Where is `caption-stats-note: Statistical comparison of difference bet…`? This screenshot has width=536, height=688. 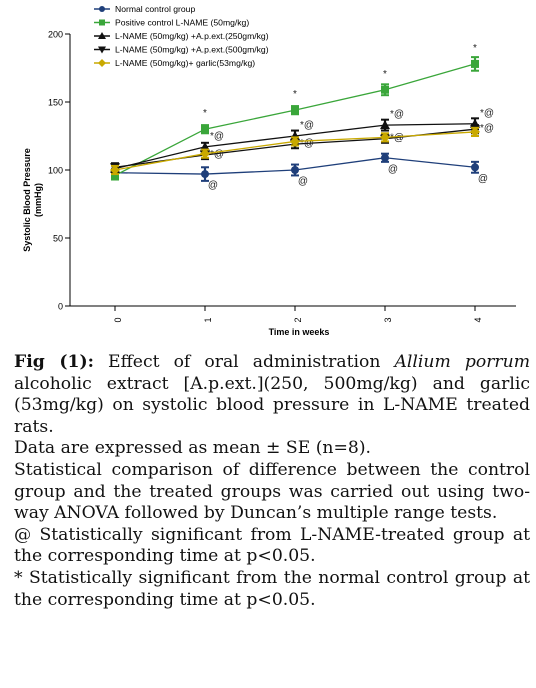 caption-stats-note: Statistical comparison of difference bet… is located at coordinates (272, 491).